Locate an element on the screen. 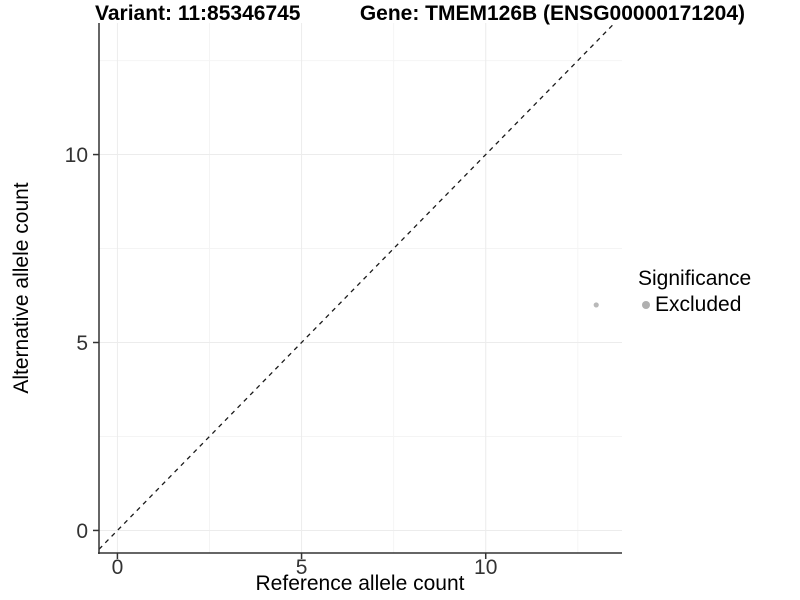 The image size is (800, 600). legend-title: Significance is located at coordinates (695, 278).